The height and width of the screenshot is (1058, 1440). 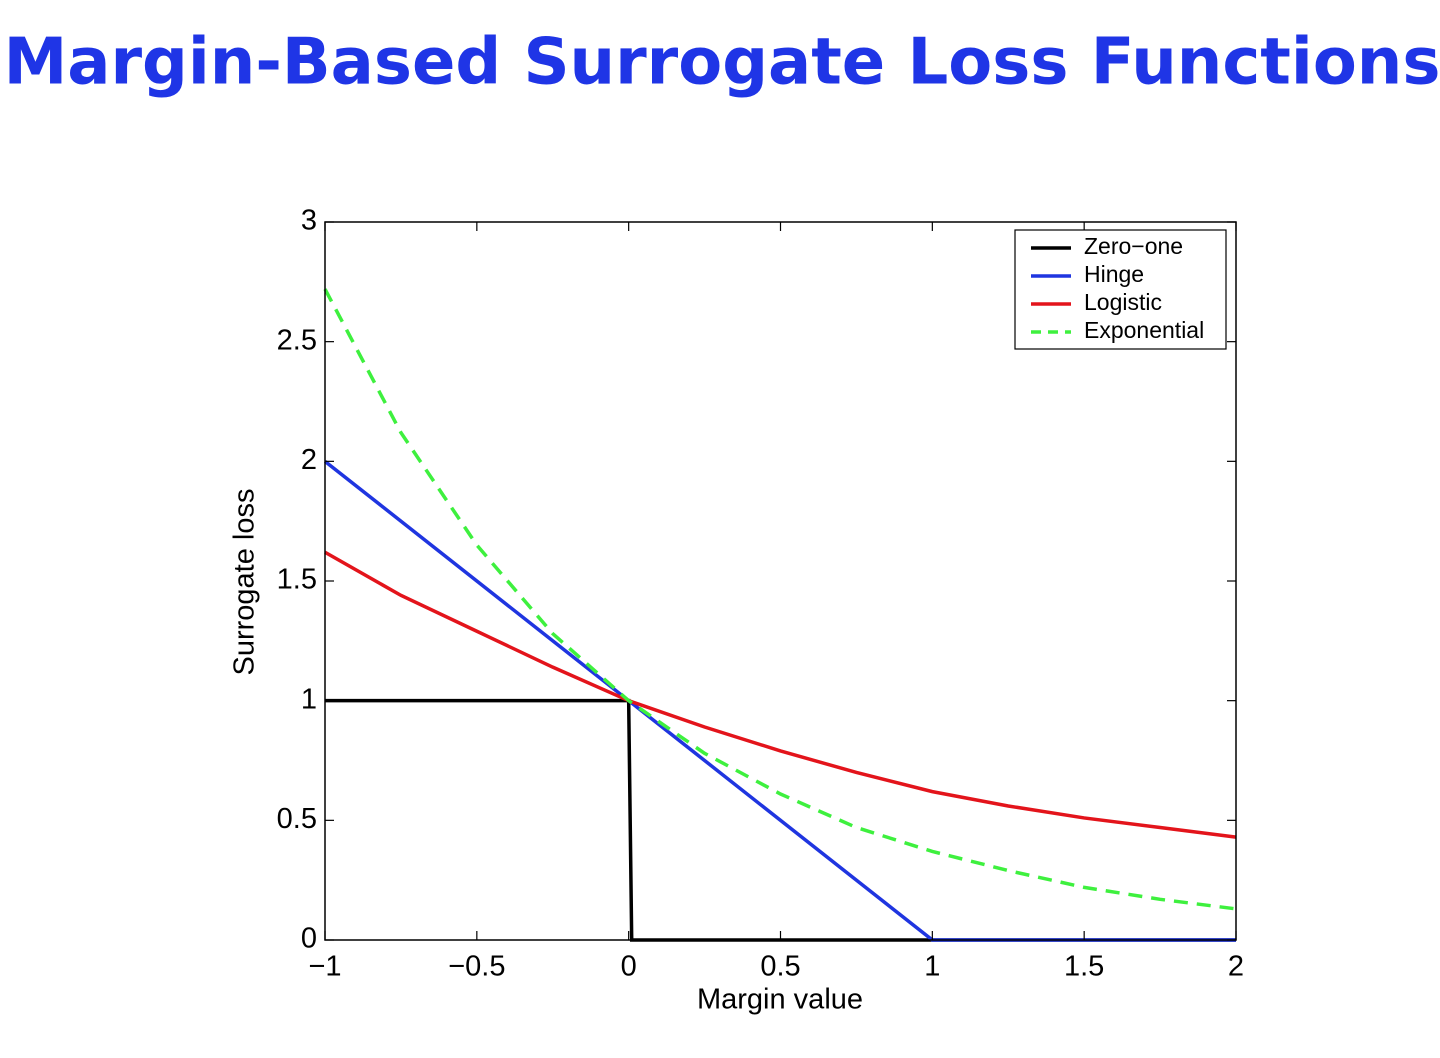 What do you see at coordinates (780, 1000) in the screenshot?
I see `x-axis-label: Margin value` at bounding box center [780, 1000].